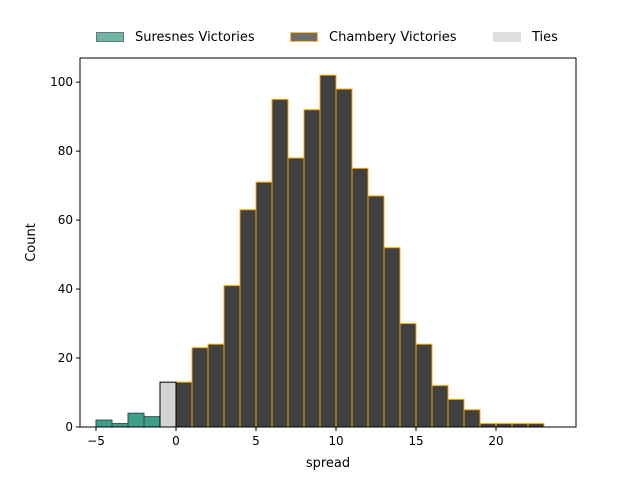 The height and width of the screenshot is (480, 640). I want to click on y-tick-label: 40, so click(65, 289).